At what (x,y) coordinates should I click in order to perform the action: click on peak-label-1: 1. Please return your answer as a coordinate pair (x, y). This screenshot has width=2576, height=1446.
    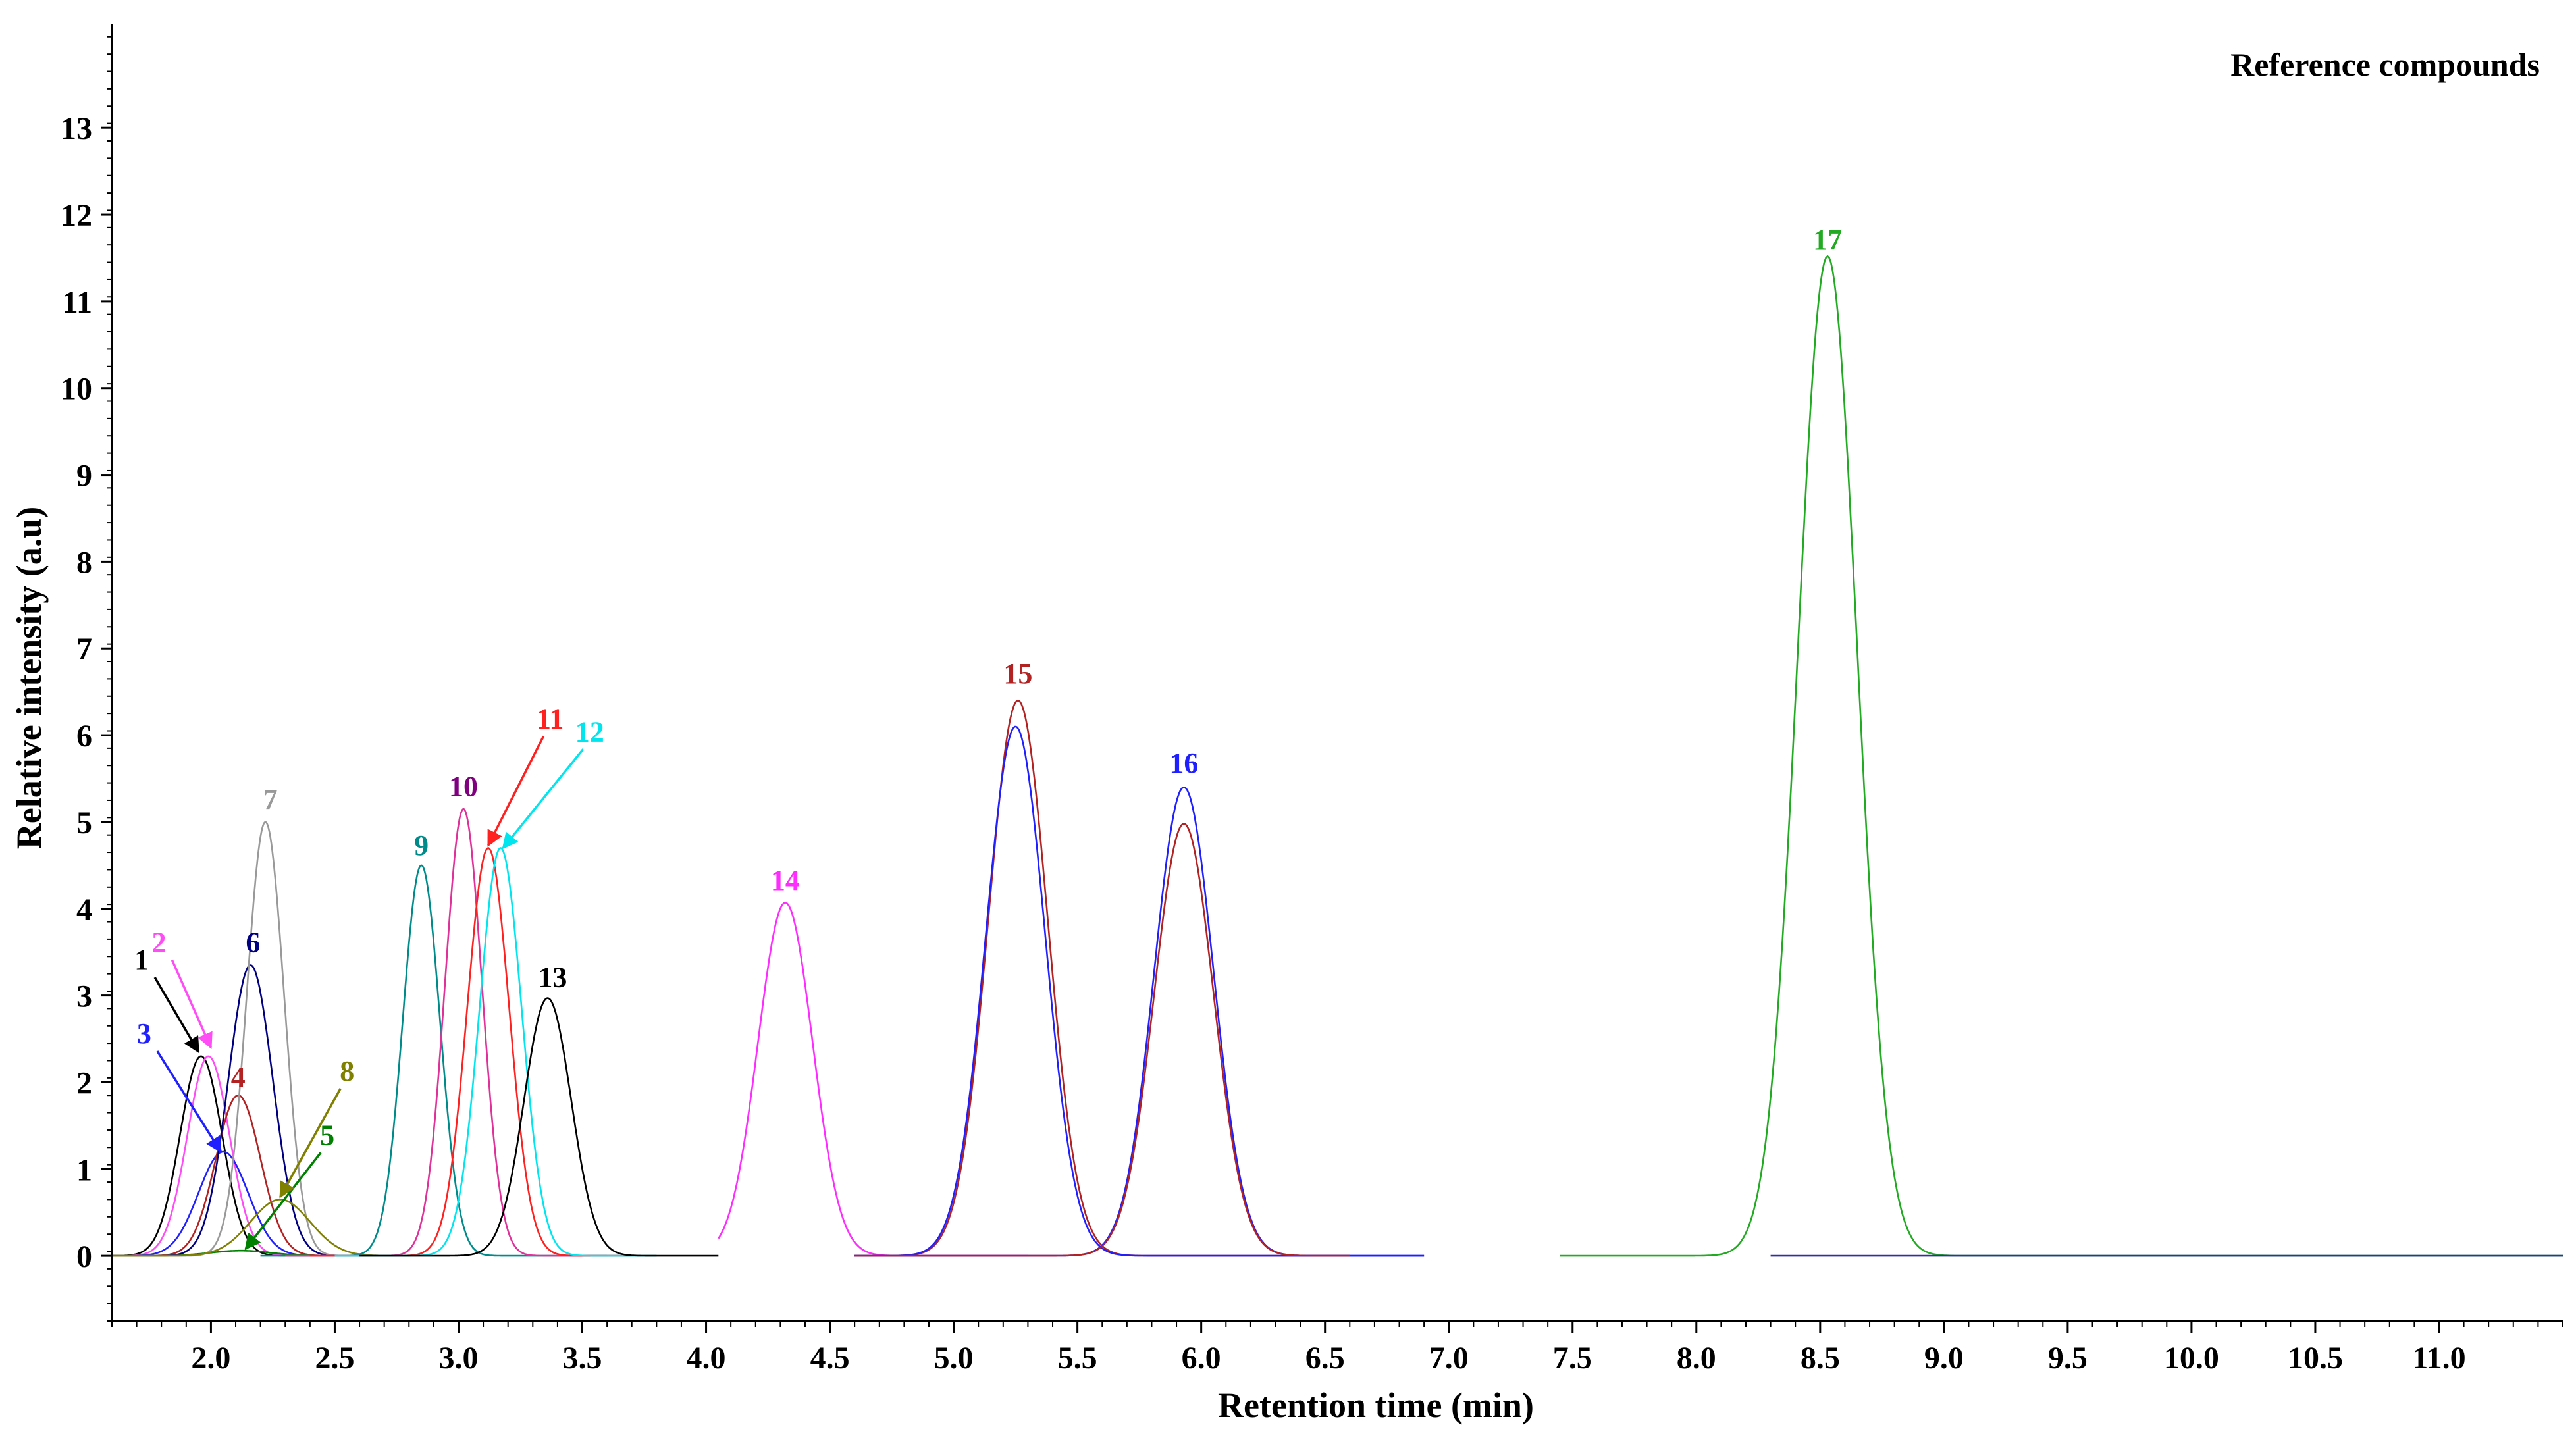
    Looking at the image, I should click on (141, 960).